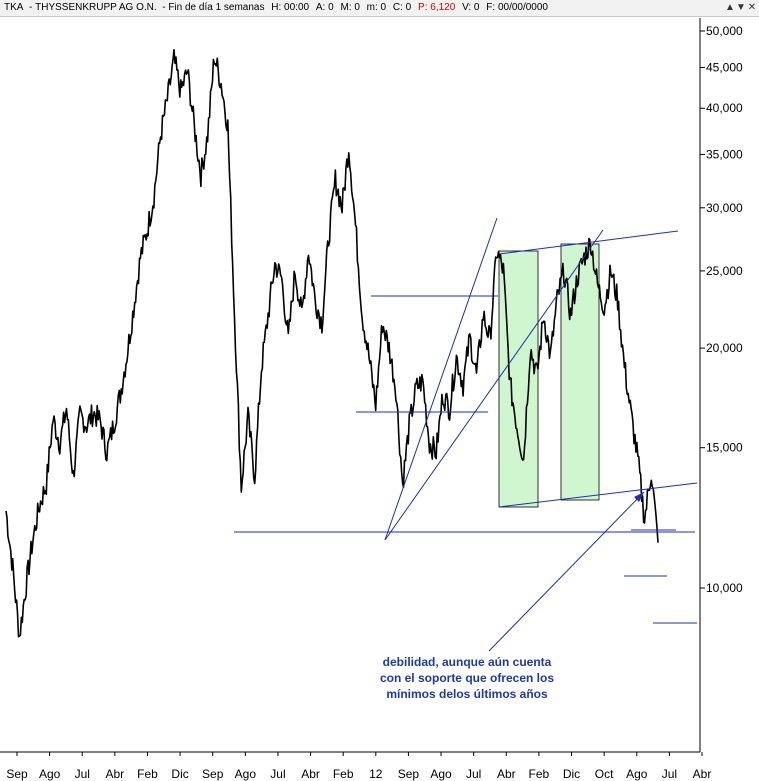  What do you see at coordinates (724, 154) in the screenshot?
I see `y-tick-label: 35,000` at bounding box center [724, 154].